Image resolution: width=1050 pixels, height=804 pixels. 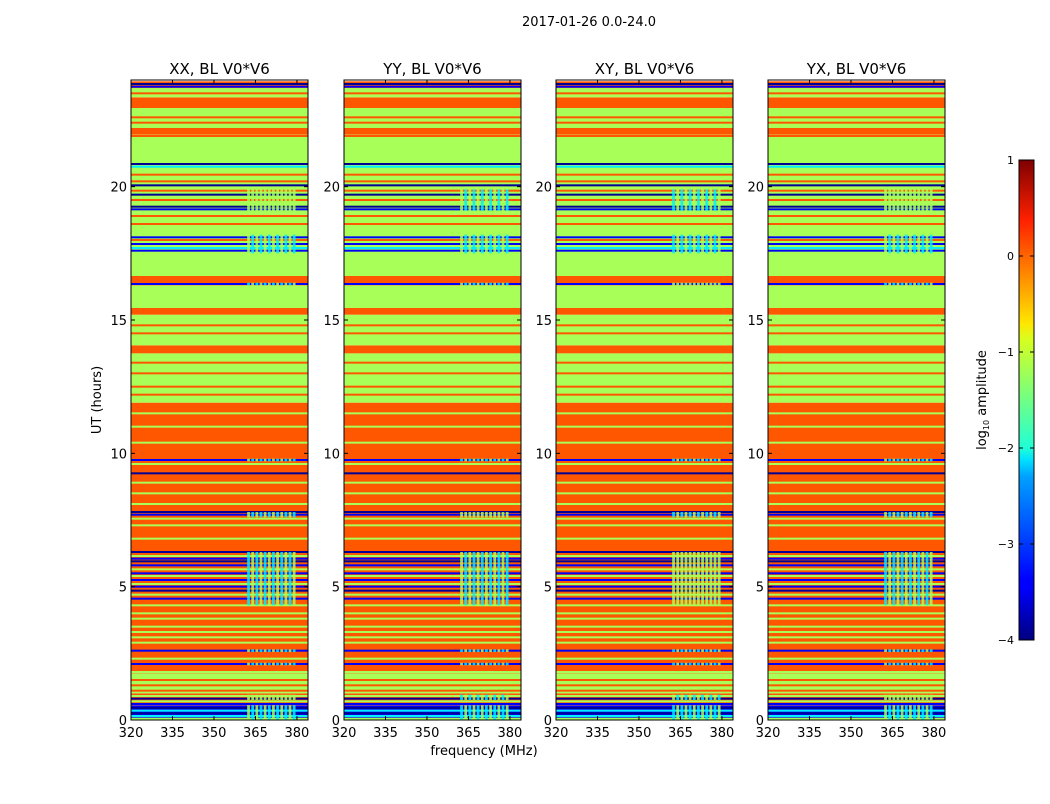 What do you see at coordinates (385, 733) in the screenshot?
I see `x-tick-label: 335` at bounding box center [385, 733].